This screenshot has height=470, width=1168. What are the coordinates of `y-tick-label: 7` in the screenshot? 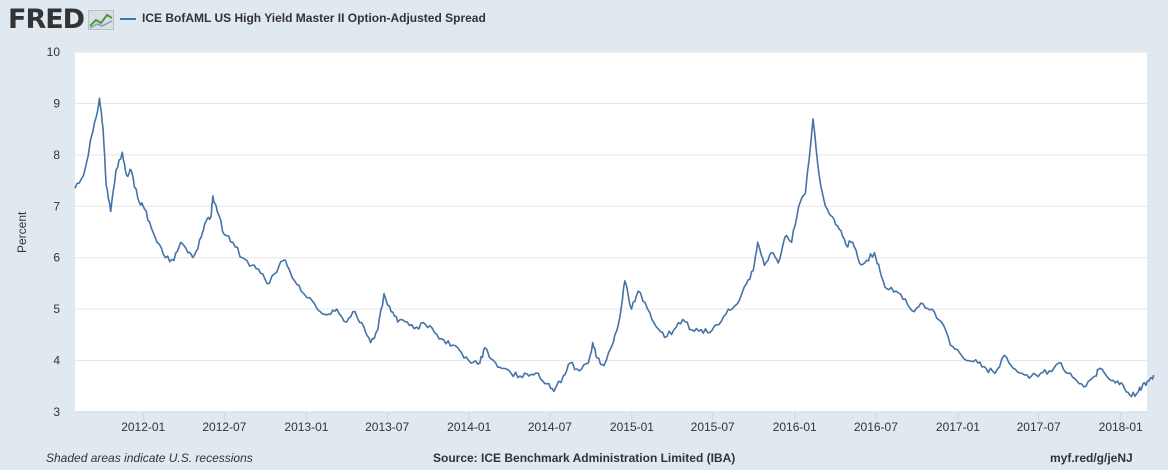 It's located at (56, 206).